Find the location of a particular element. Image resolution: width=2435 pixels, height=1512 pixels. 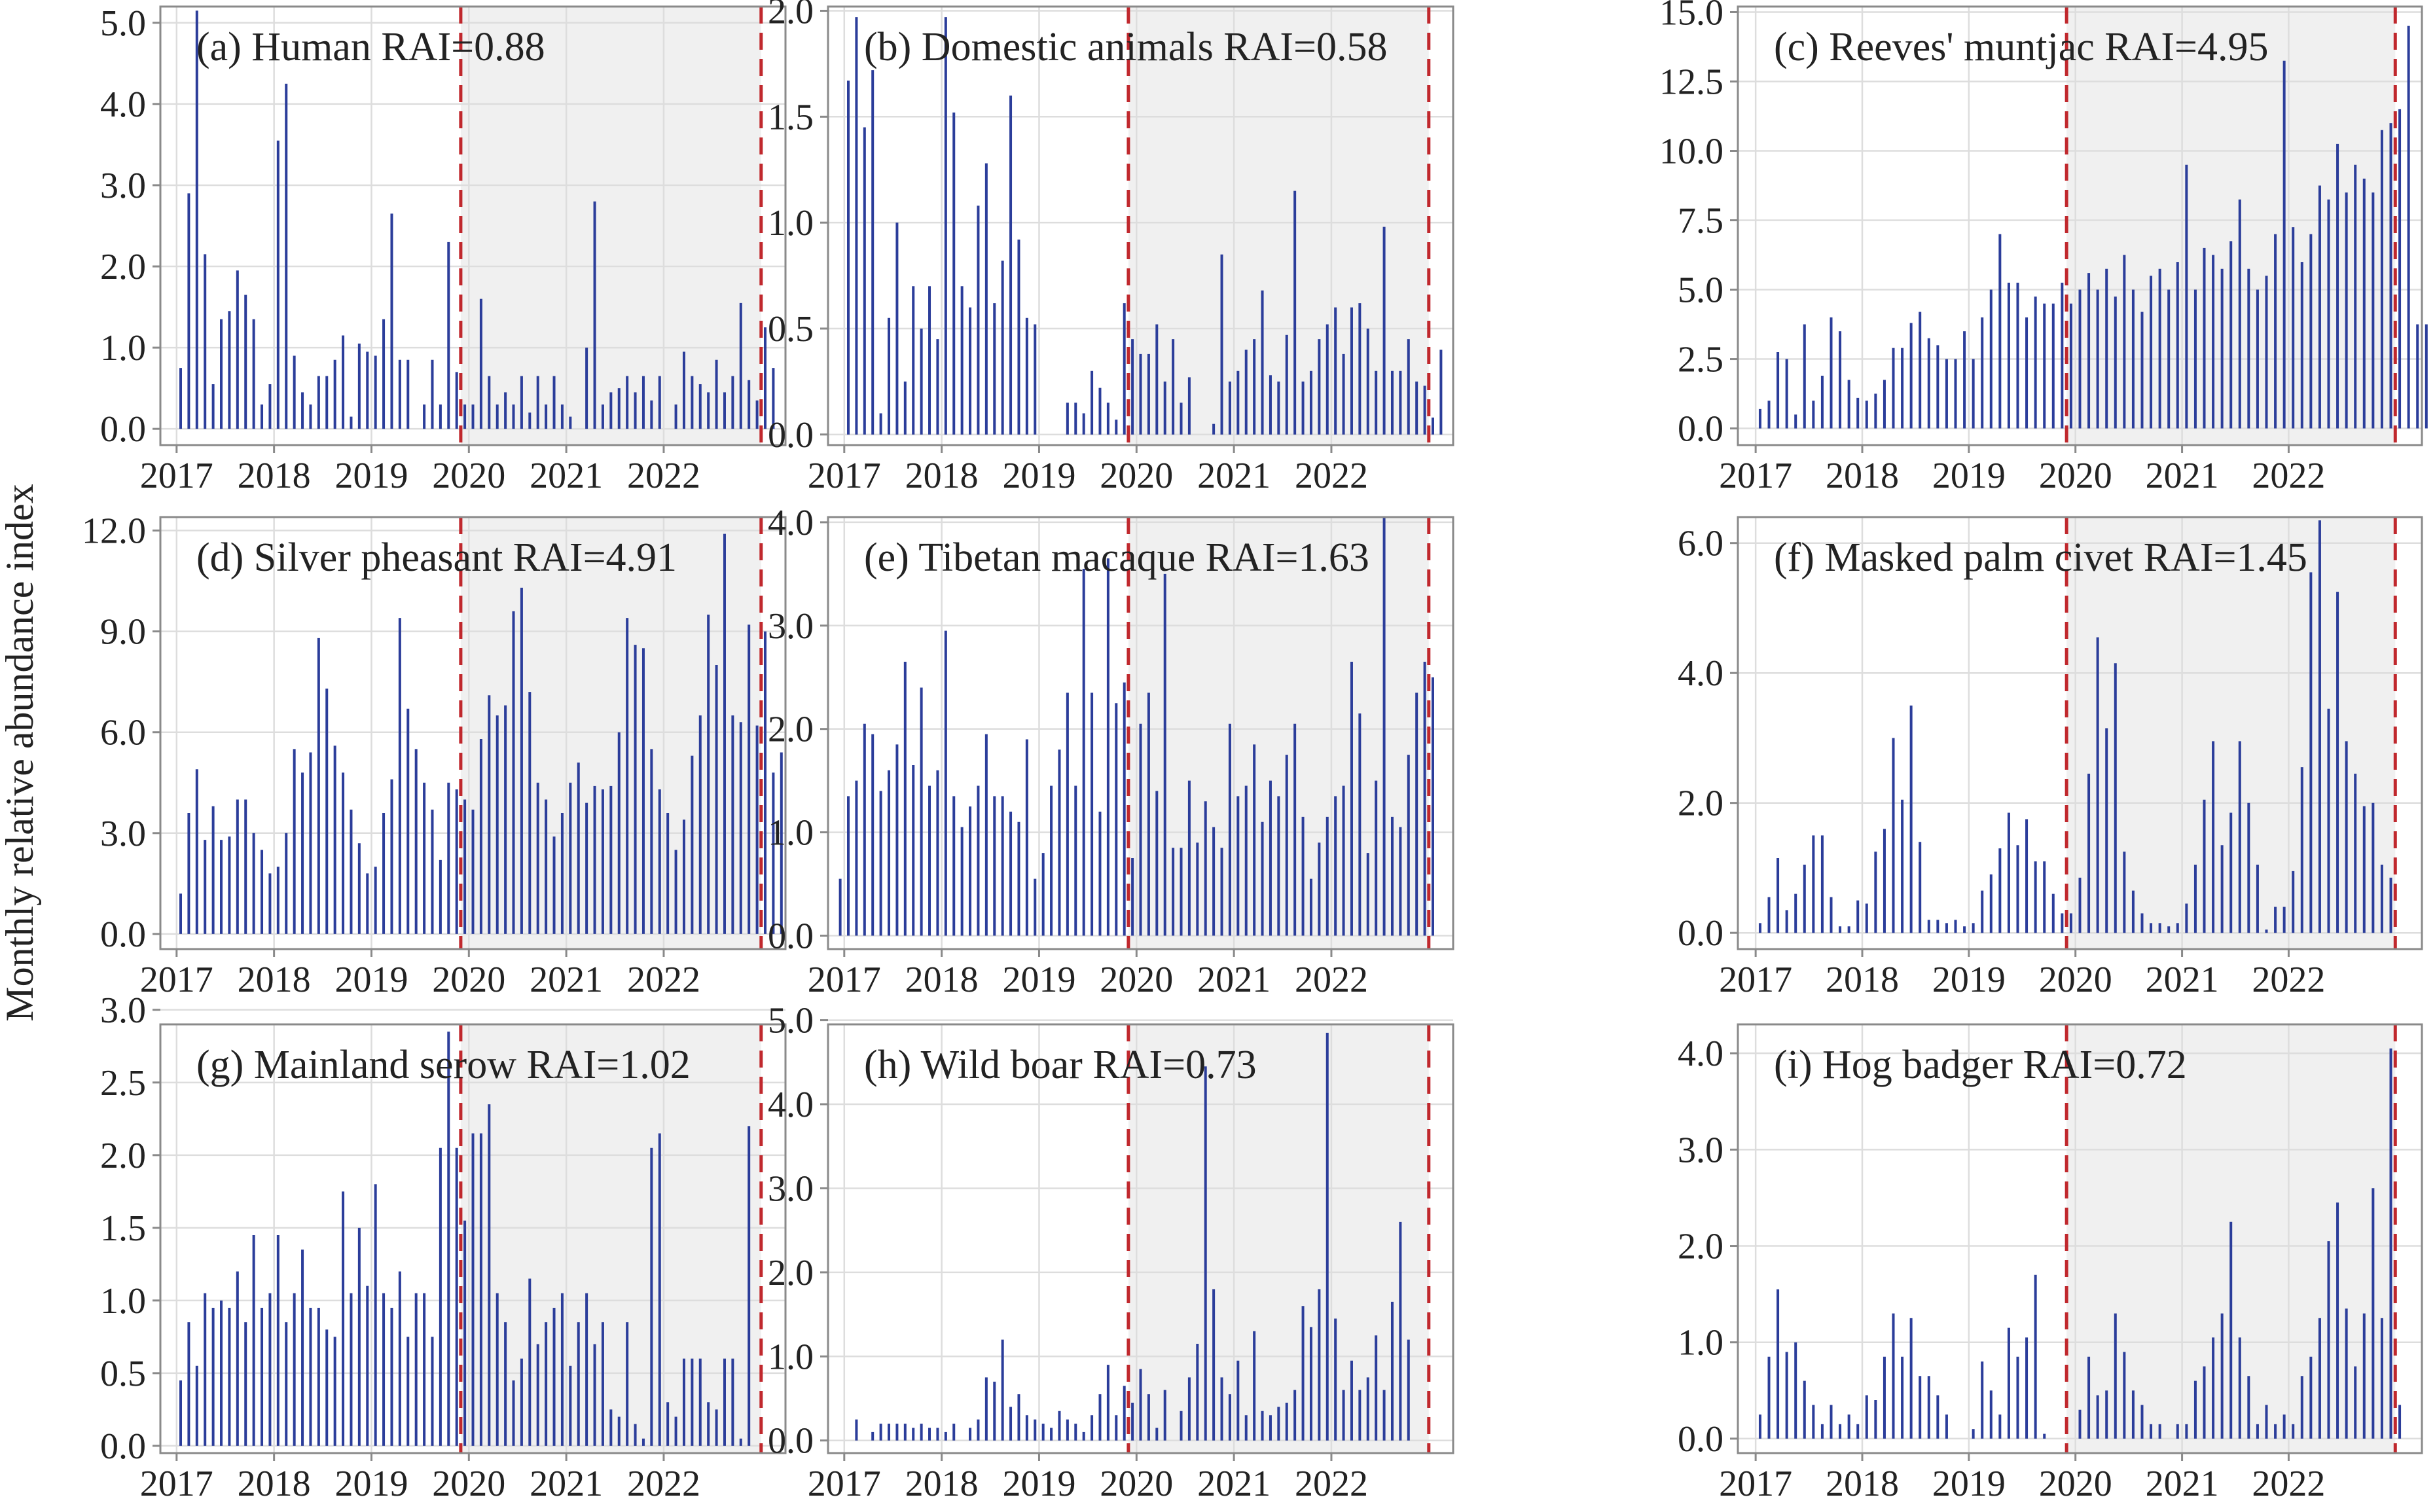

panel-e-background is located at coordinates (1140, 733).